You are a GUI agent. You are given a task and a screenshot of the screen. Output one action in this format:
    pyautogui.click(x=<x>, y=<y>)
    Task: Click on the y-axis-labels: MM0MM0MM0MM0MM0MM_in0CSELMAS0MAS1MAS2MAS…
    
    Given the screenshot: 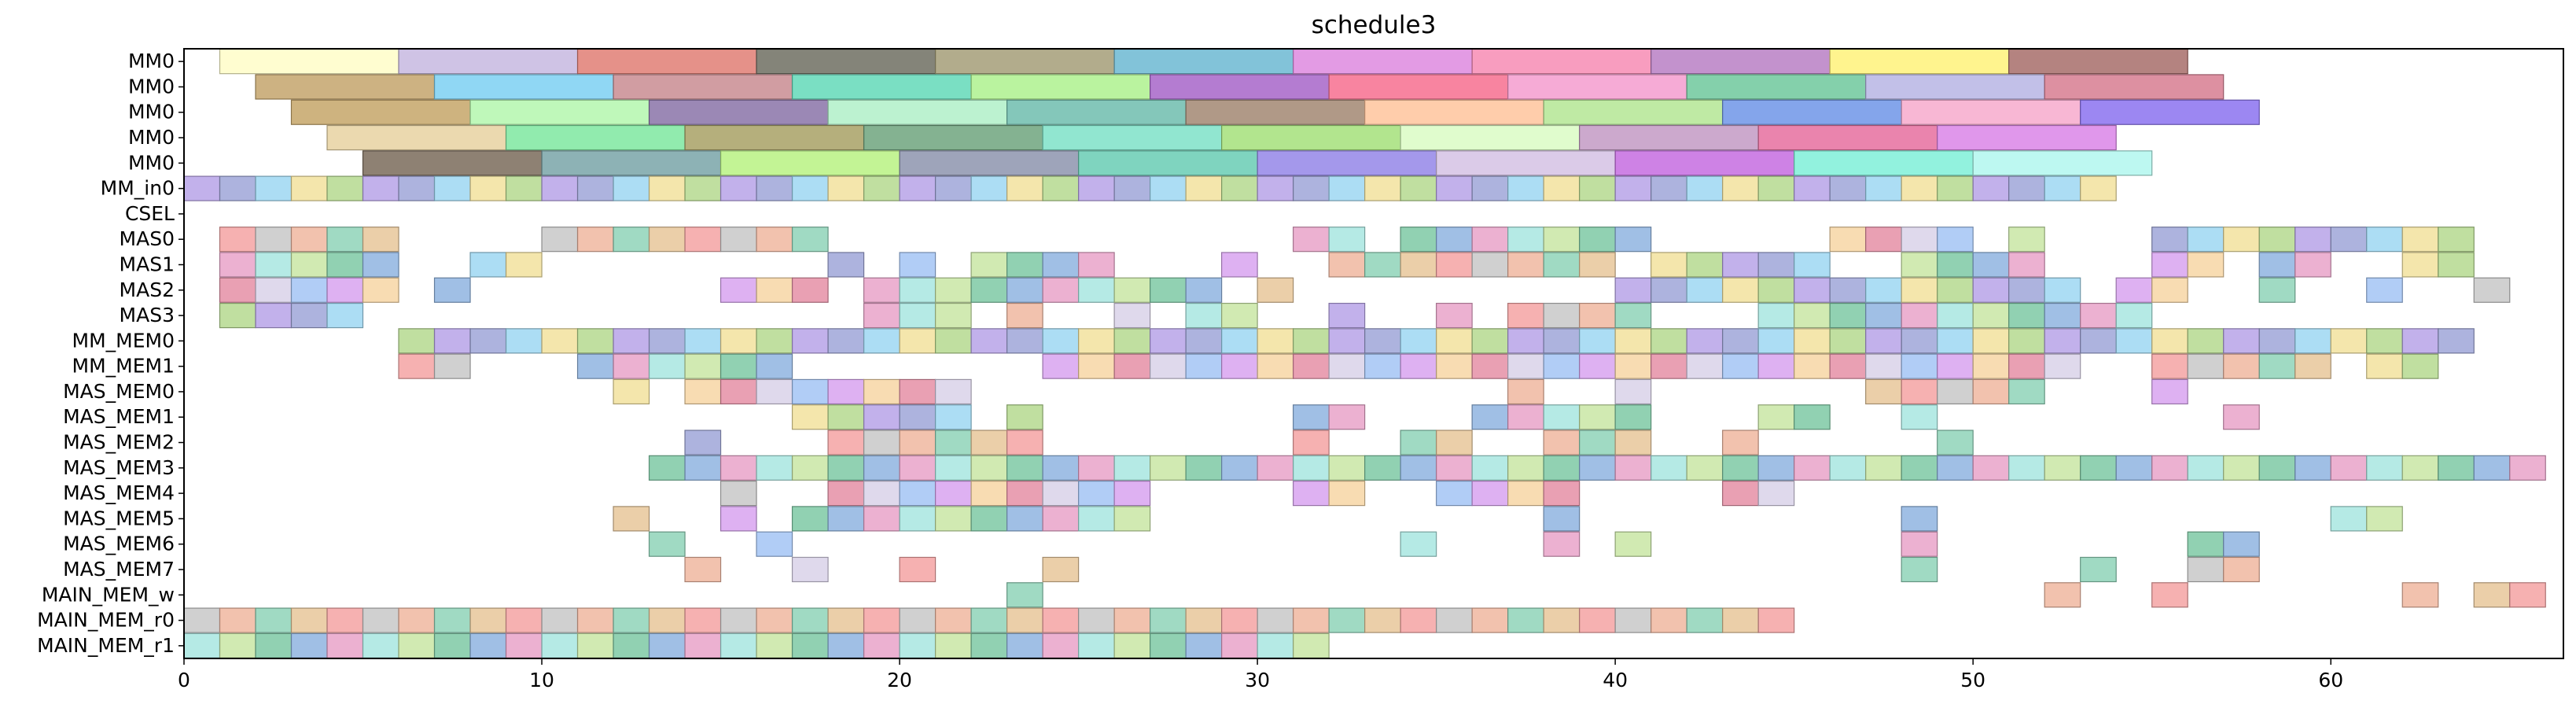 What is the action you would take?
    pyautogui.click(x=111, y=353)
    